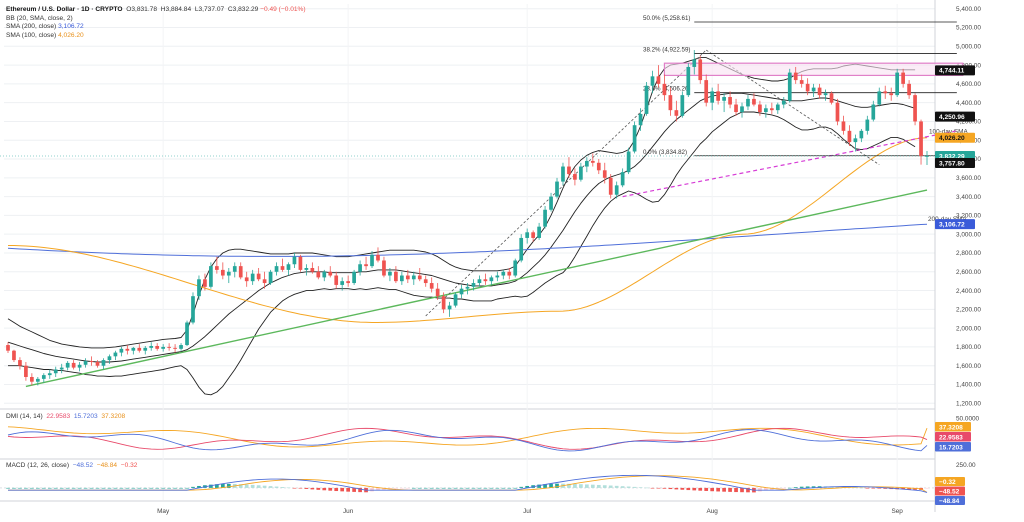 Image resolution: width=1024 pixels, height=522 pixels. What do you see at coordinates (968, 253) in the screenshot?
I see `price-tick-label: 2,800.00` at bounding box center [968, 253].